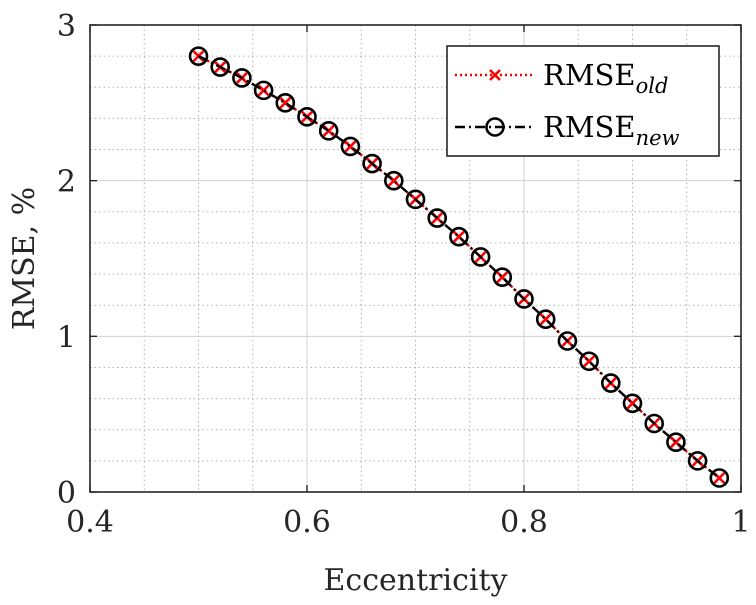 This screenshot has width=756, height=605. What do you see at coordinates (740, 522) in the screenshot?
I see `x-tick-label: 1` at bounding box center [740, 522].